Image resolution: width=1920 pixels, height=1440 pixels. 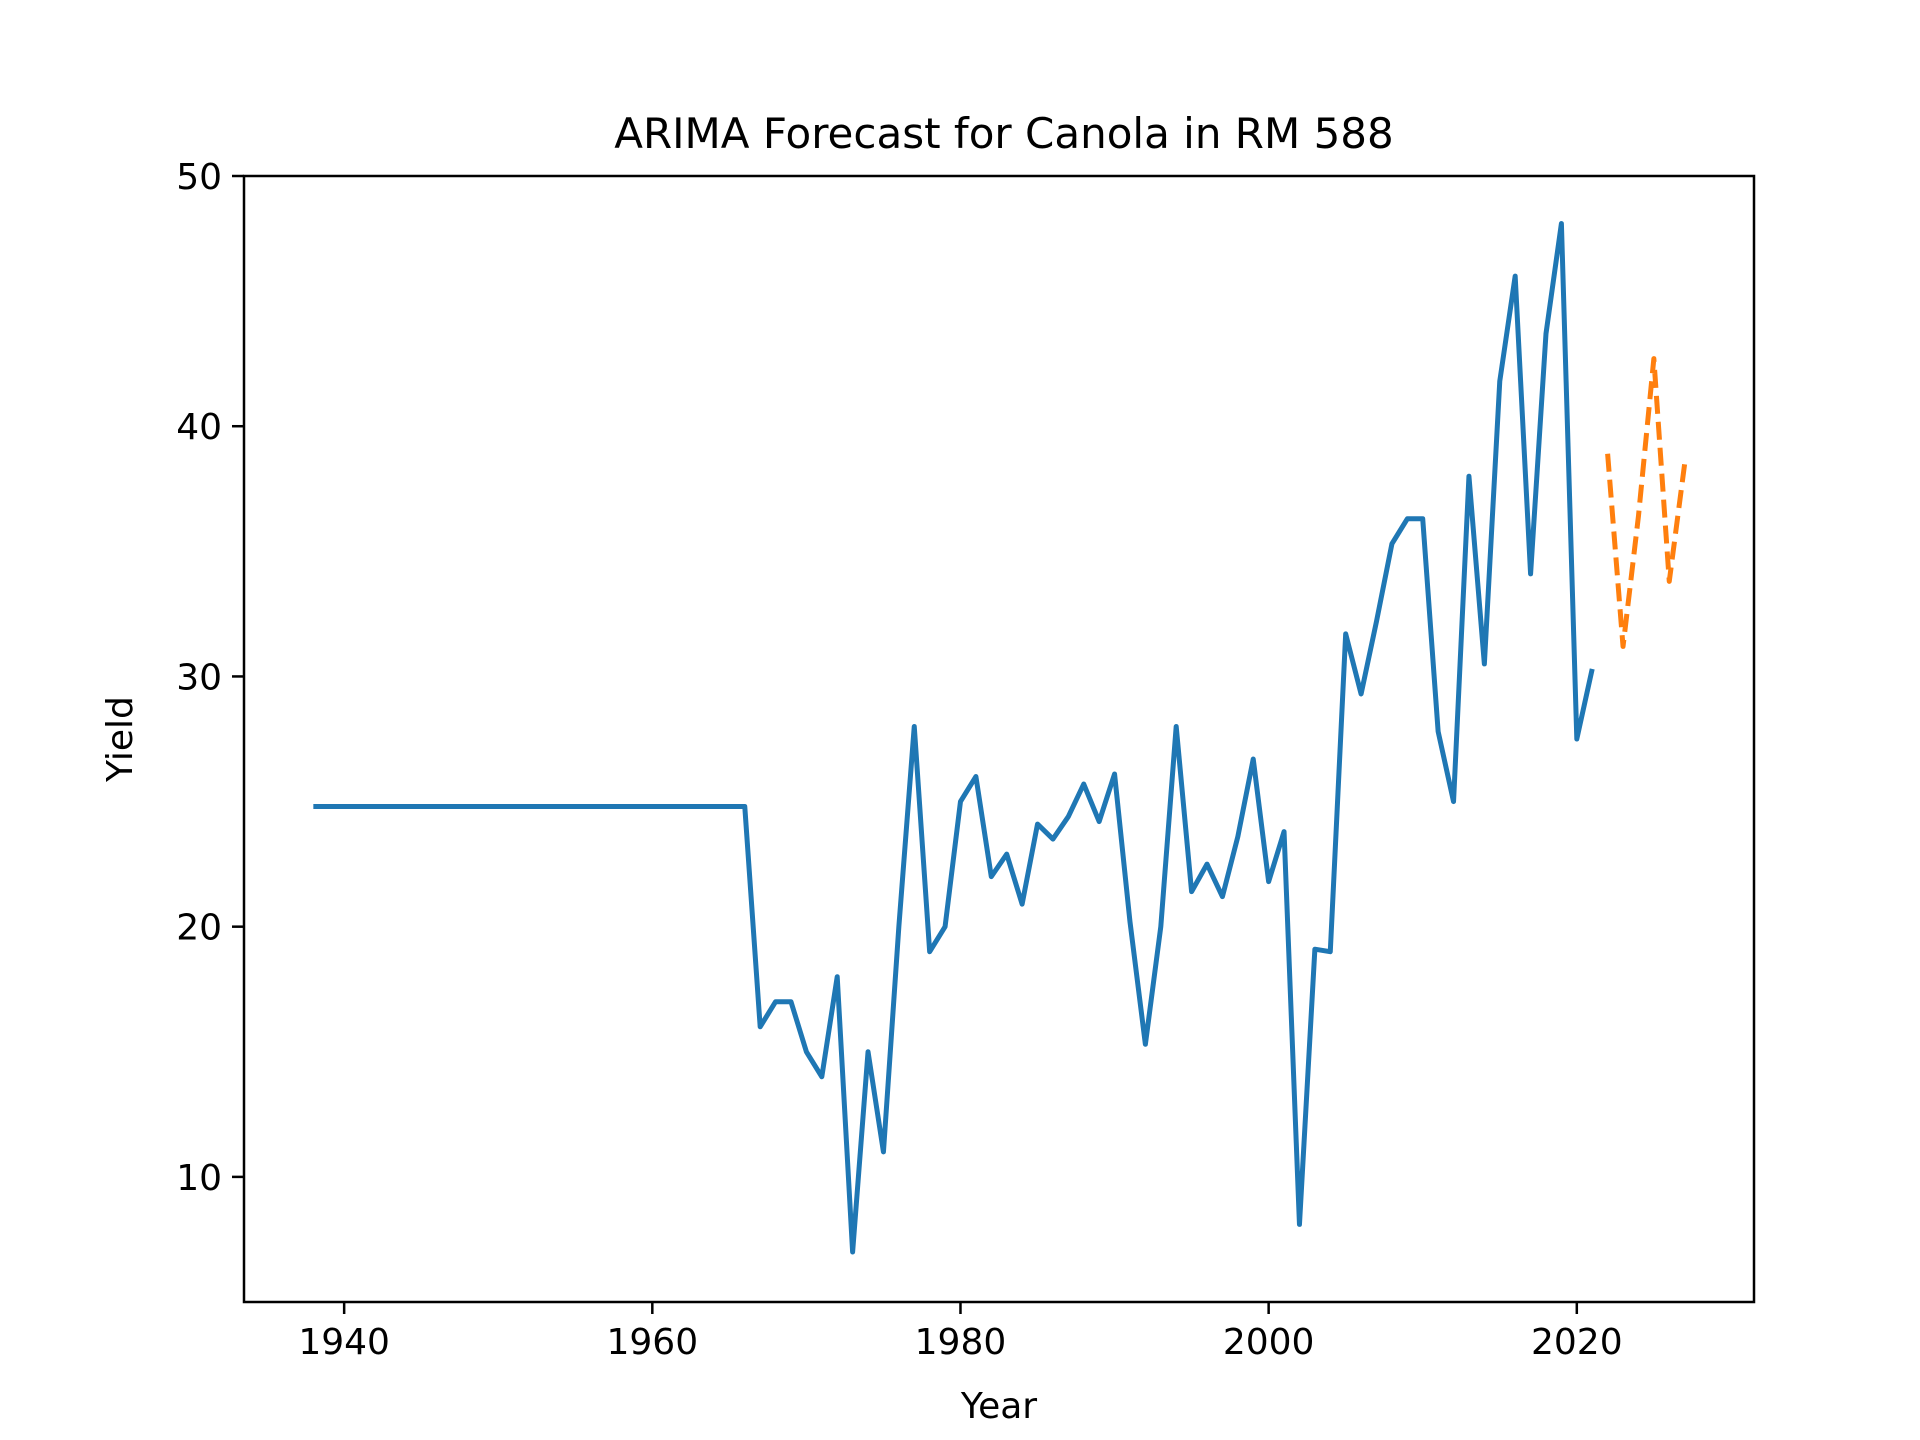 What do you see at coordinates (199, 177) in the screenshot?
I see `y-tick-label: 50` at bounding box center [199, 177].